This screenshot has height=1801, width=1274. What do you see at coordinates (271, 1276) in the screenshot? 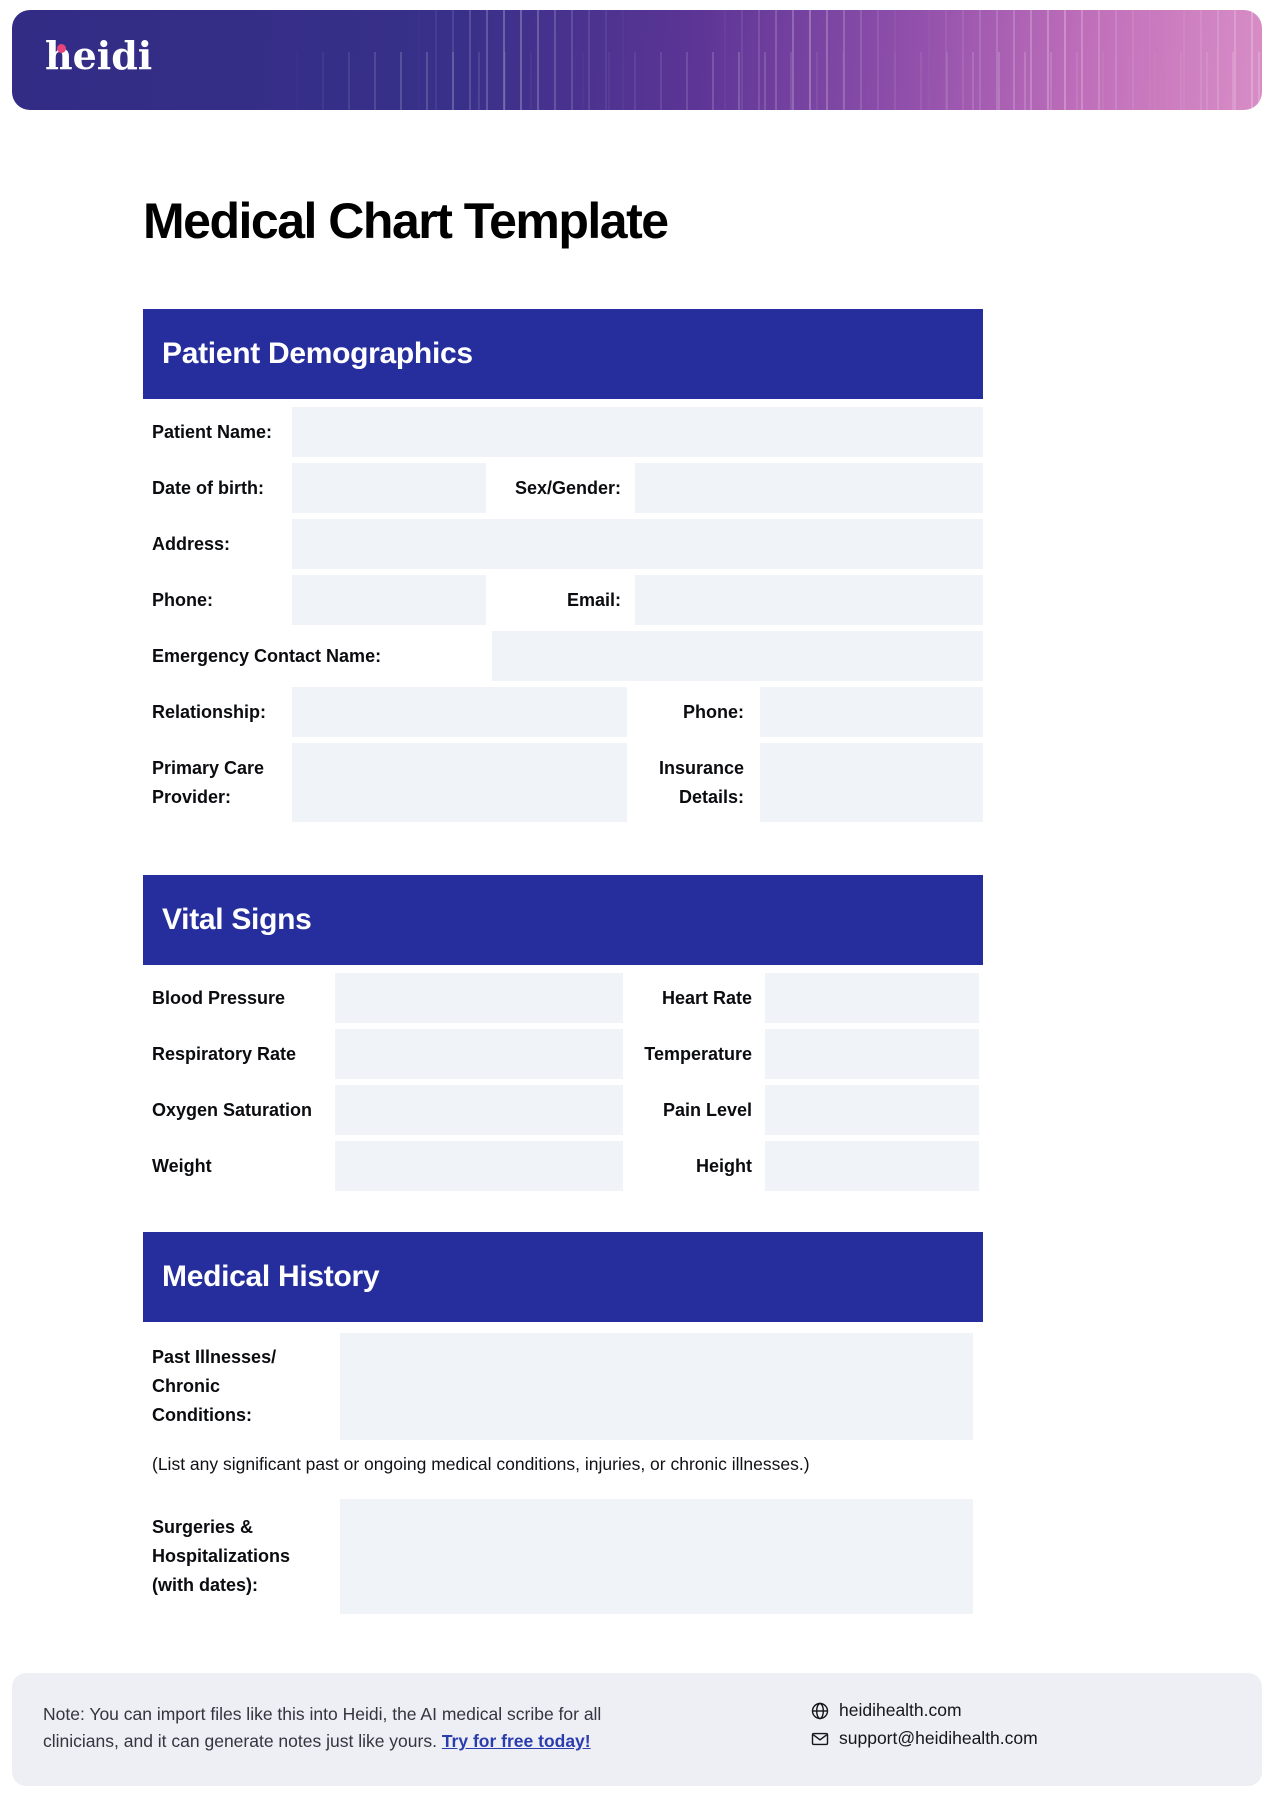
I see `section-heading-text: Medical History` at bounding box center [271, 1276].